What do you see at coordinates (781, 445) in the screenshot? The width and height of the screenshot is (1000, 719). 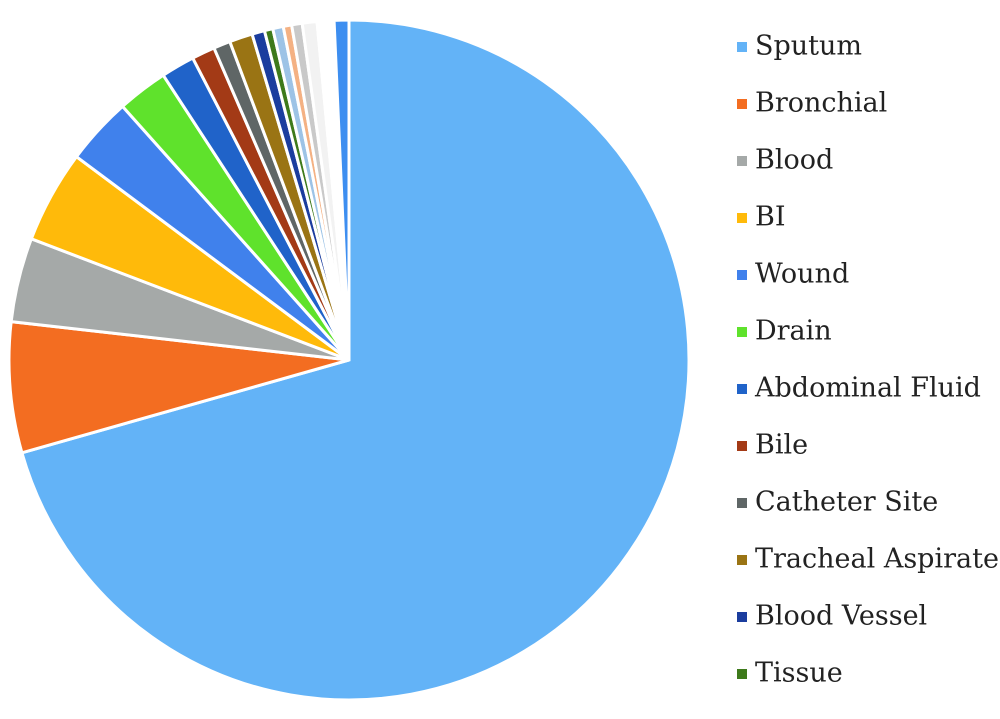 I see `legend-label: Bile` at bounding box center [781, 445].